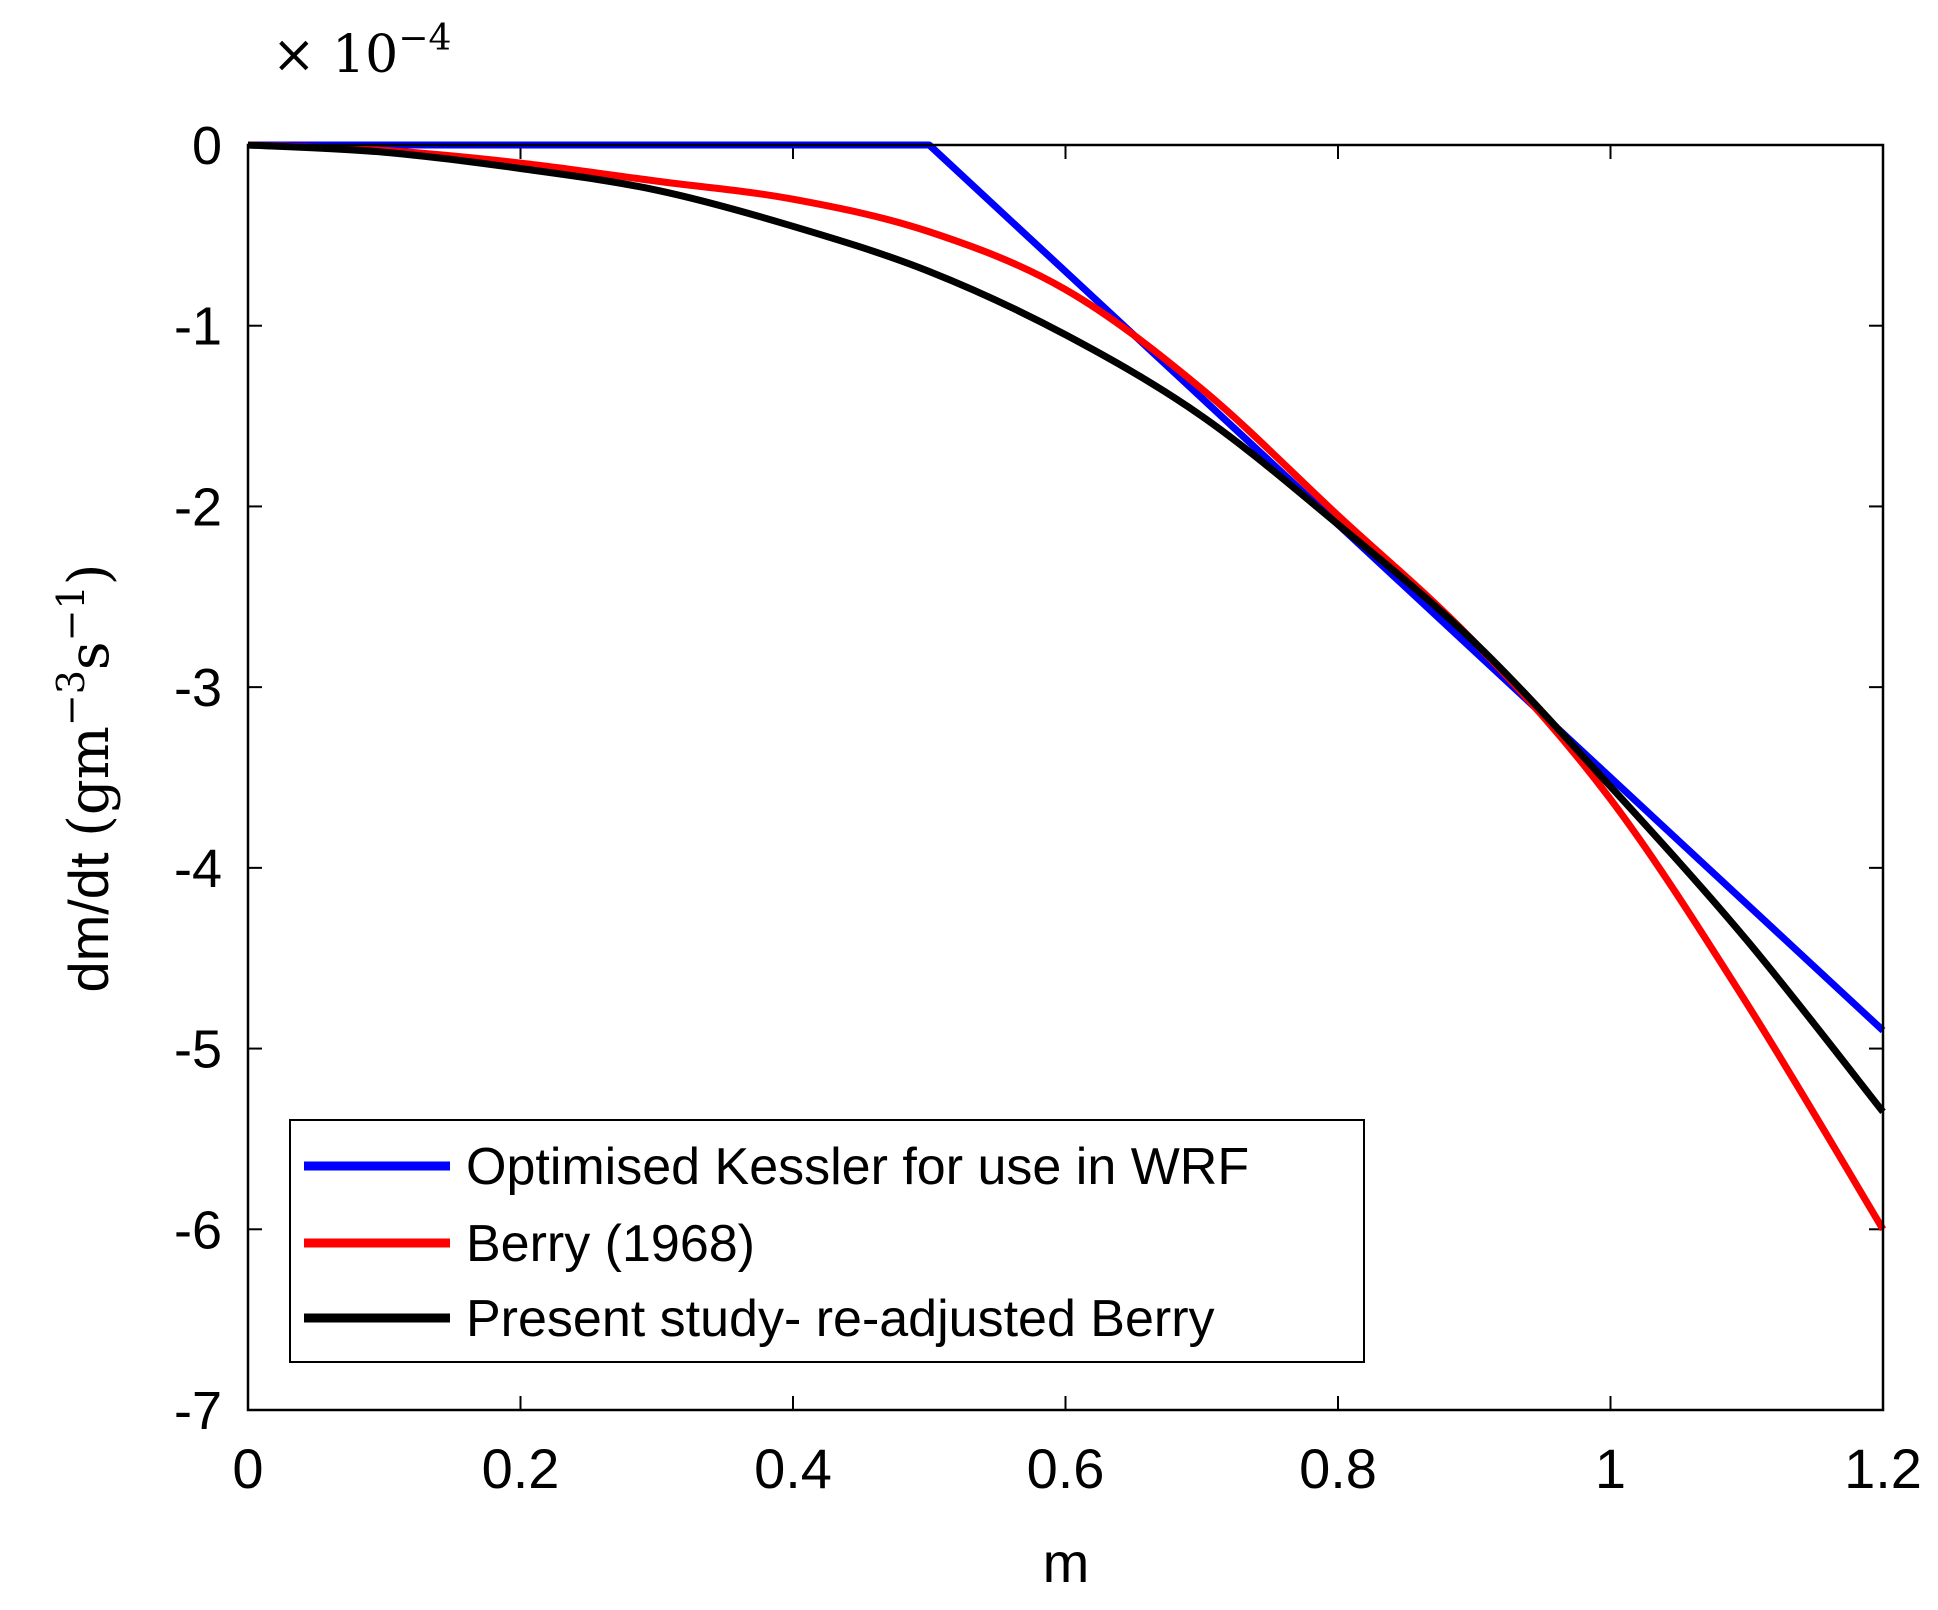  What do you see at coordinates (89, 655) in the screenshot?
I see `y-axis-label-units-s: s` at bounding box center [89, 655].